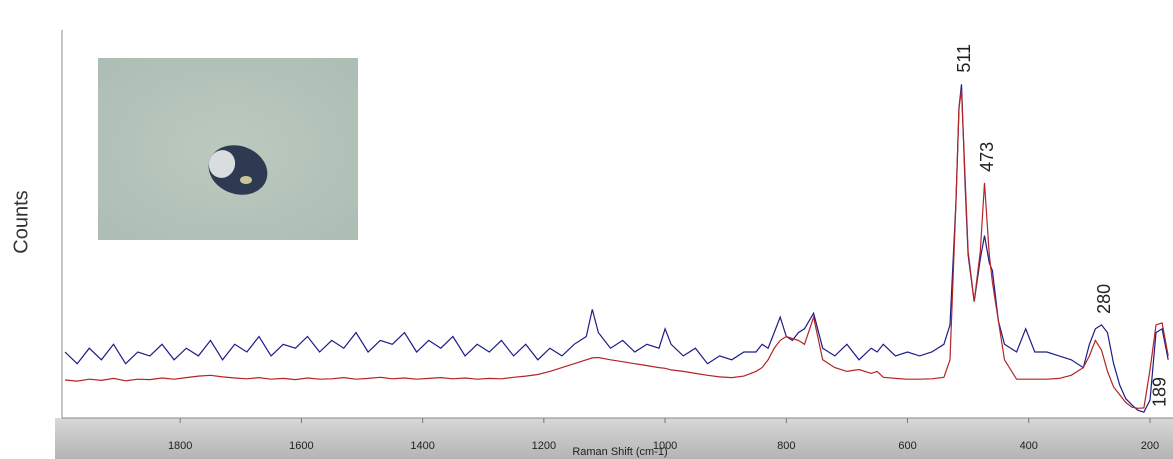 This screenshot has height=459, width=1173. Describe the element at coordinates (301, 446) in the screenshot. I see `x-tick-label: 1600` at that location.